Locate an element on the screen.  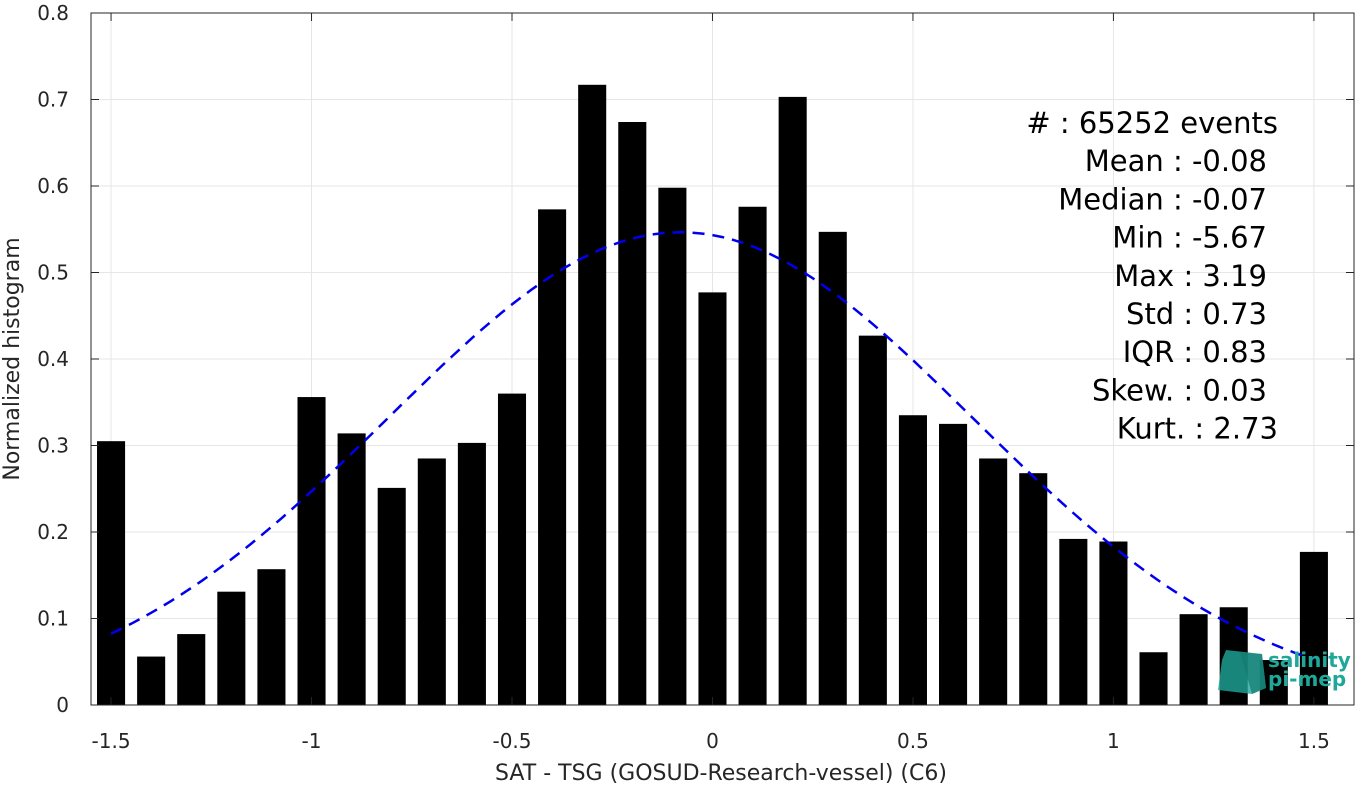
stat-line: Min : -5.67 is located at coordinates (1189, 238).